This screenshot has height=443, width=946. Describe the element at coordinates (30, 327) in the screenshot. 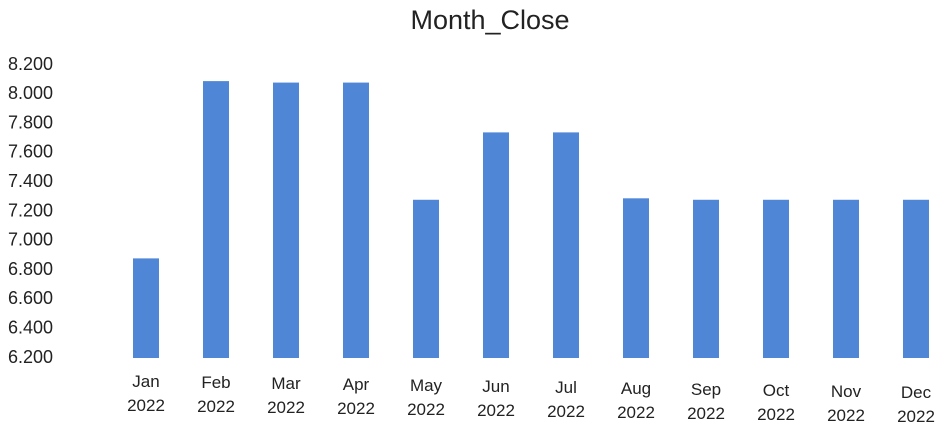

I see `y-tick-label: 6.400` at that location.